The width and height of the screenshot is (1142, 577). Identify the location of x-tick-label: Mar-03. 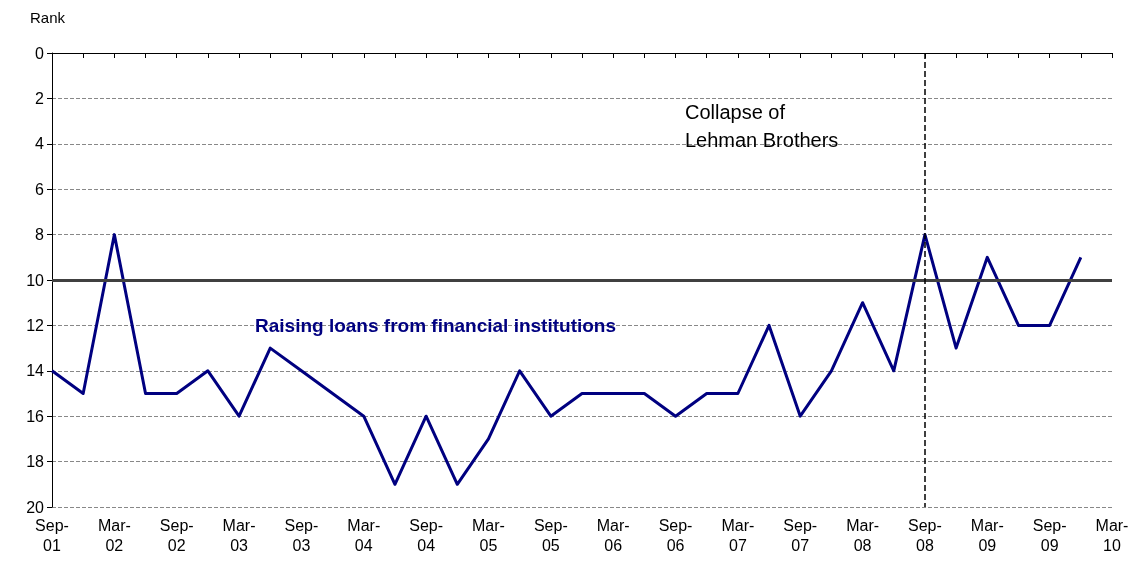
(239, 535).